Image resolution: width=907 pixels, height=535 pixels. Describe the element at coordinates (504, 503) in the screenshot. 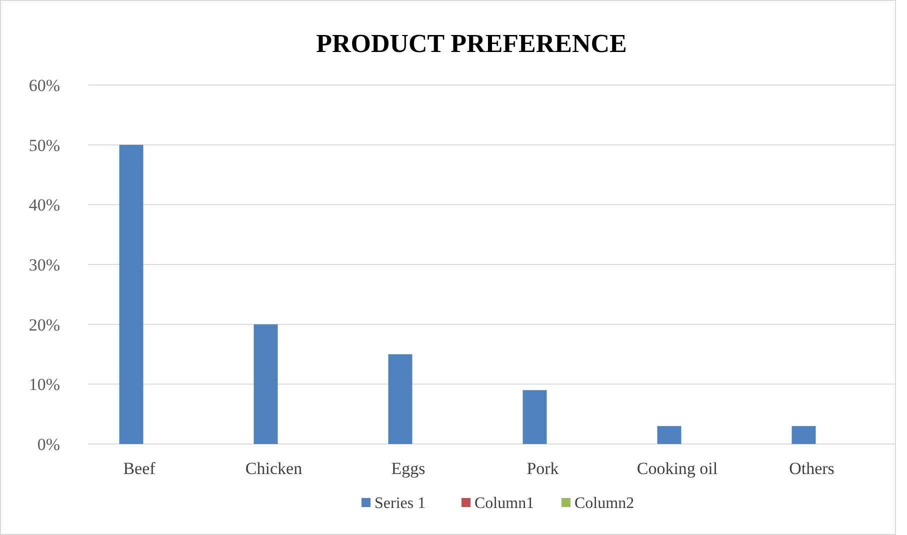

I see `legend-label: Column1` at that location.